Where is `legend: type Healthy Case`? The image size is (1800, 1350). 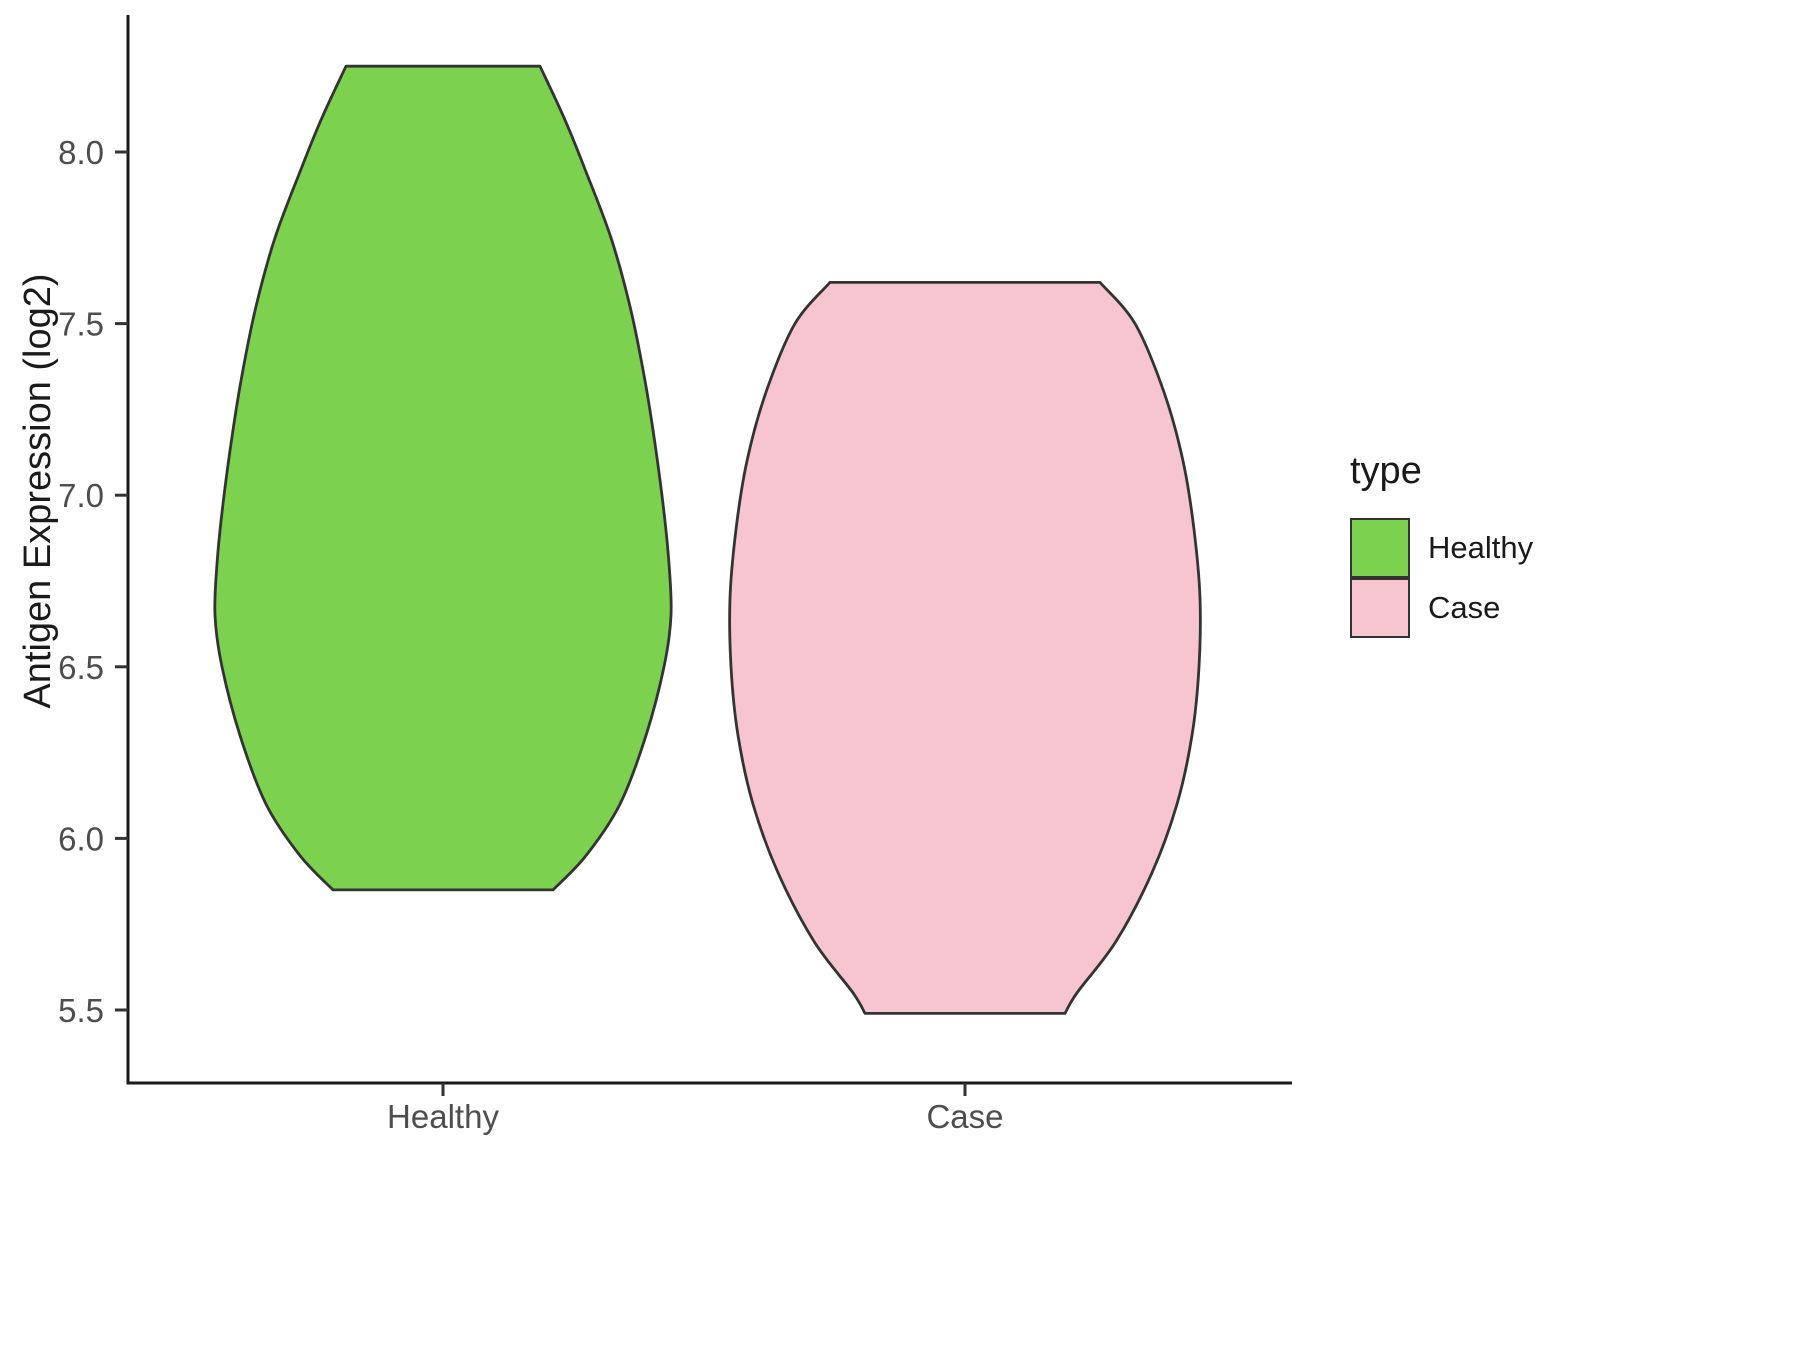
legend: type Healthy Case is located at coordinates (1441, 544).